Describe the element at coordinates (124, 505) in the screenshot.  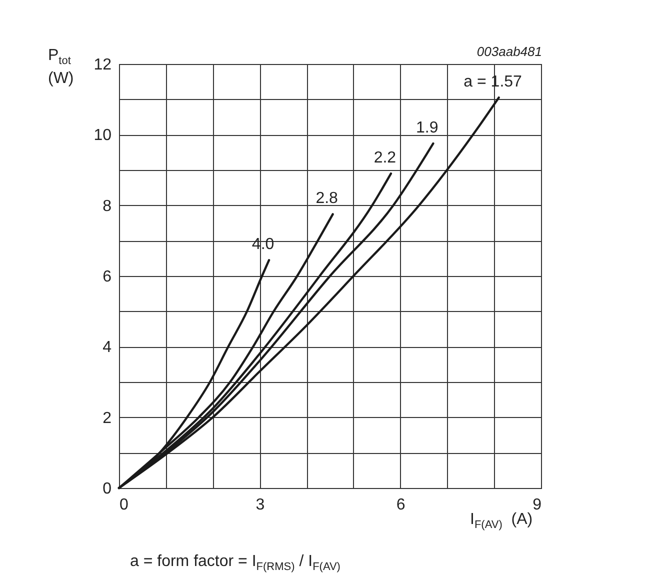
I see `x-tick-label: 0` at that location.